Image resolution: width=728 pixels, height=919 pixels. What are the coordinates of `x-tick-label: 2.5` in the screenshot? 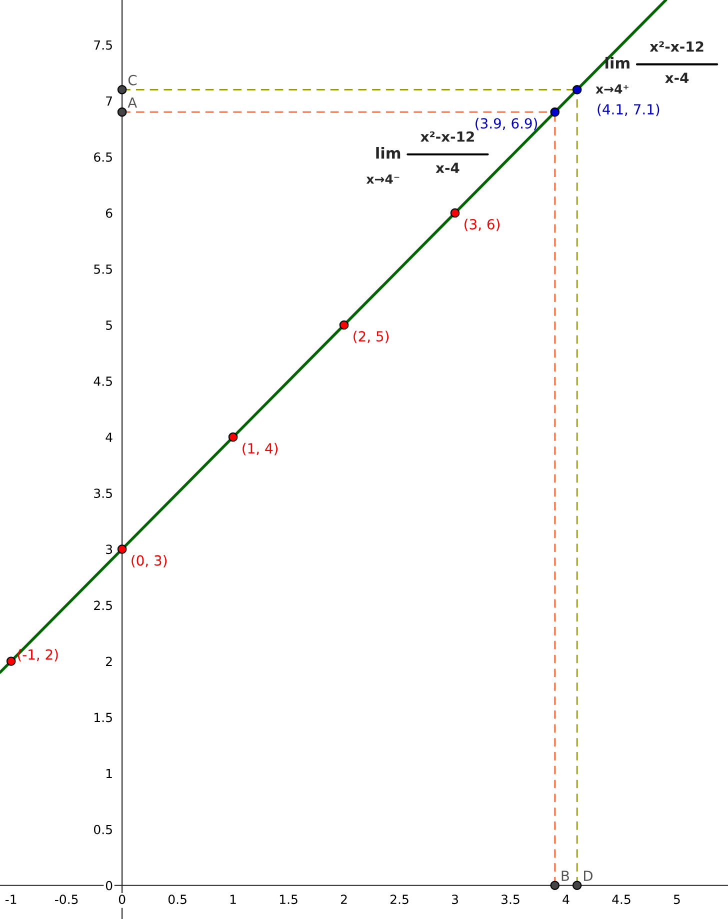 It's located at (399, 899).